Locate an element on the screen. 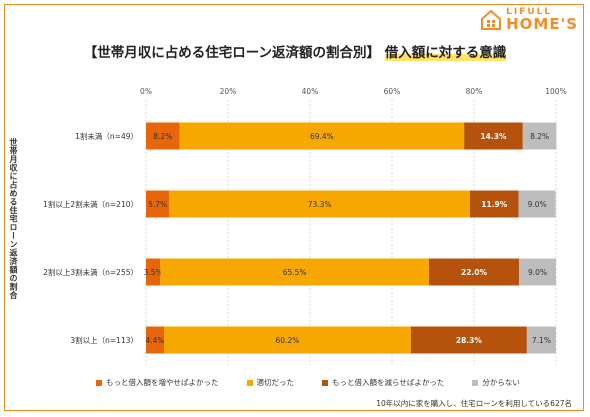  legend-item-less: もっと借入額を減らせばよかった is located at coordinates (383, 382).